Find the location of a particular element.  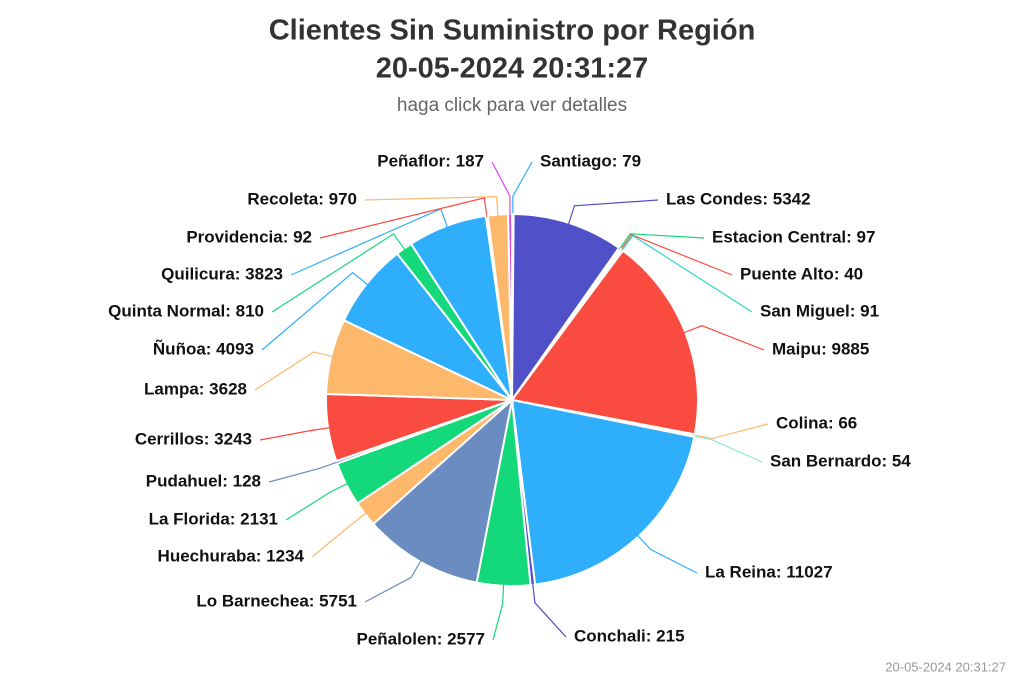

footer: 20-05-2024 20:31:27 is located at coordinates (945, 666).